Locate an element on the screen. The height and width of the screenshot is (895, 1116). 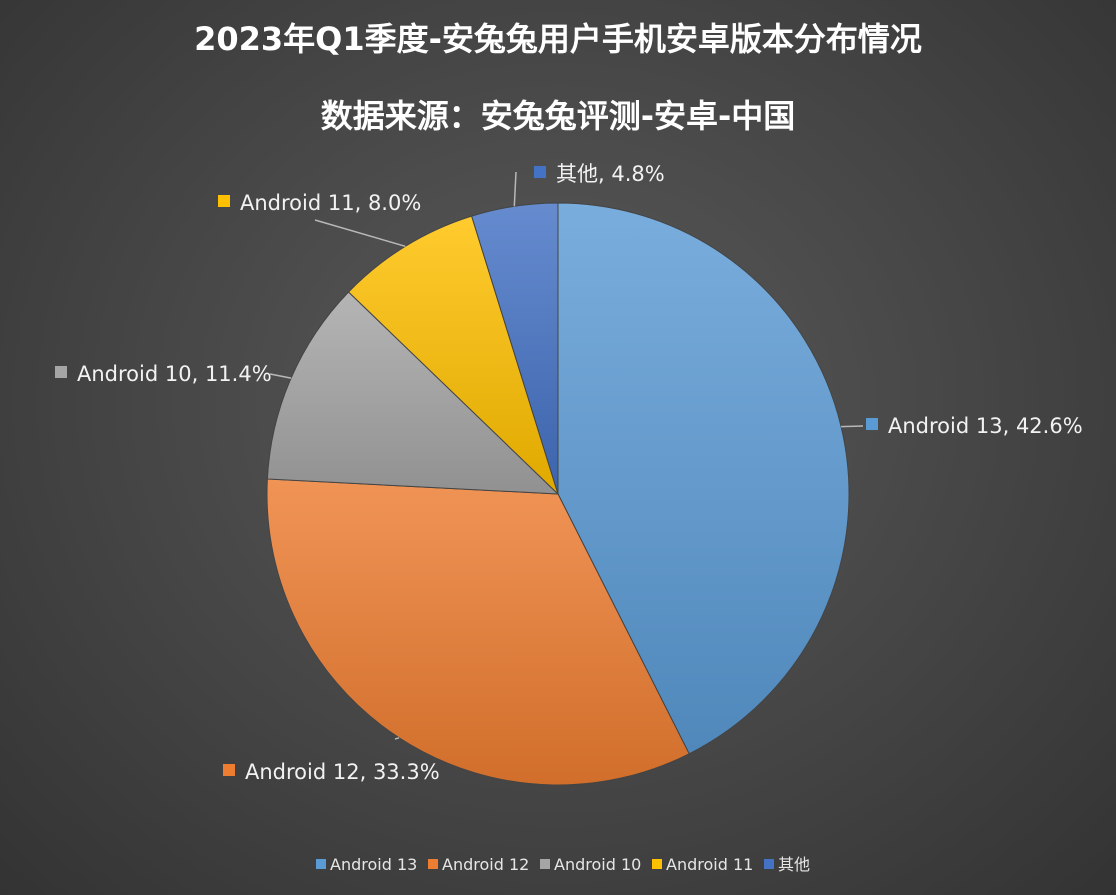
chart-title: 2023年Q1季度-安兔兔用户手机安卓版本分布情况 is located at coordinates (558, 39).